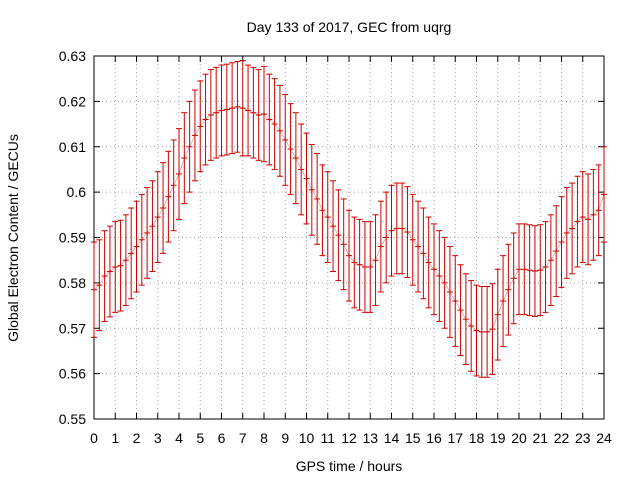 This screenshot has height=480, width=640. What do you see at coordinates (498, 438) in the screenshot?
I see `x-tick-label: 19` at bounding box center [498, 438].